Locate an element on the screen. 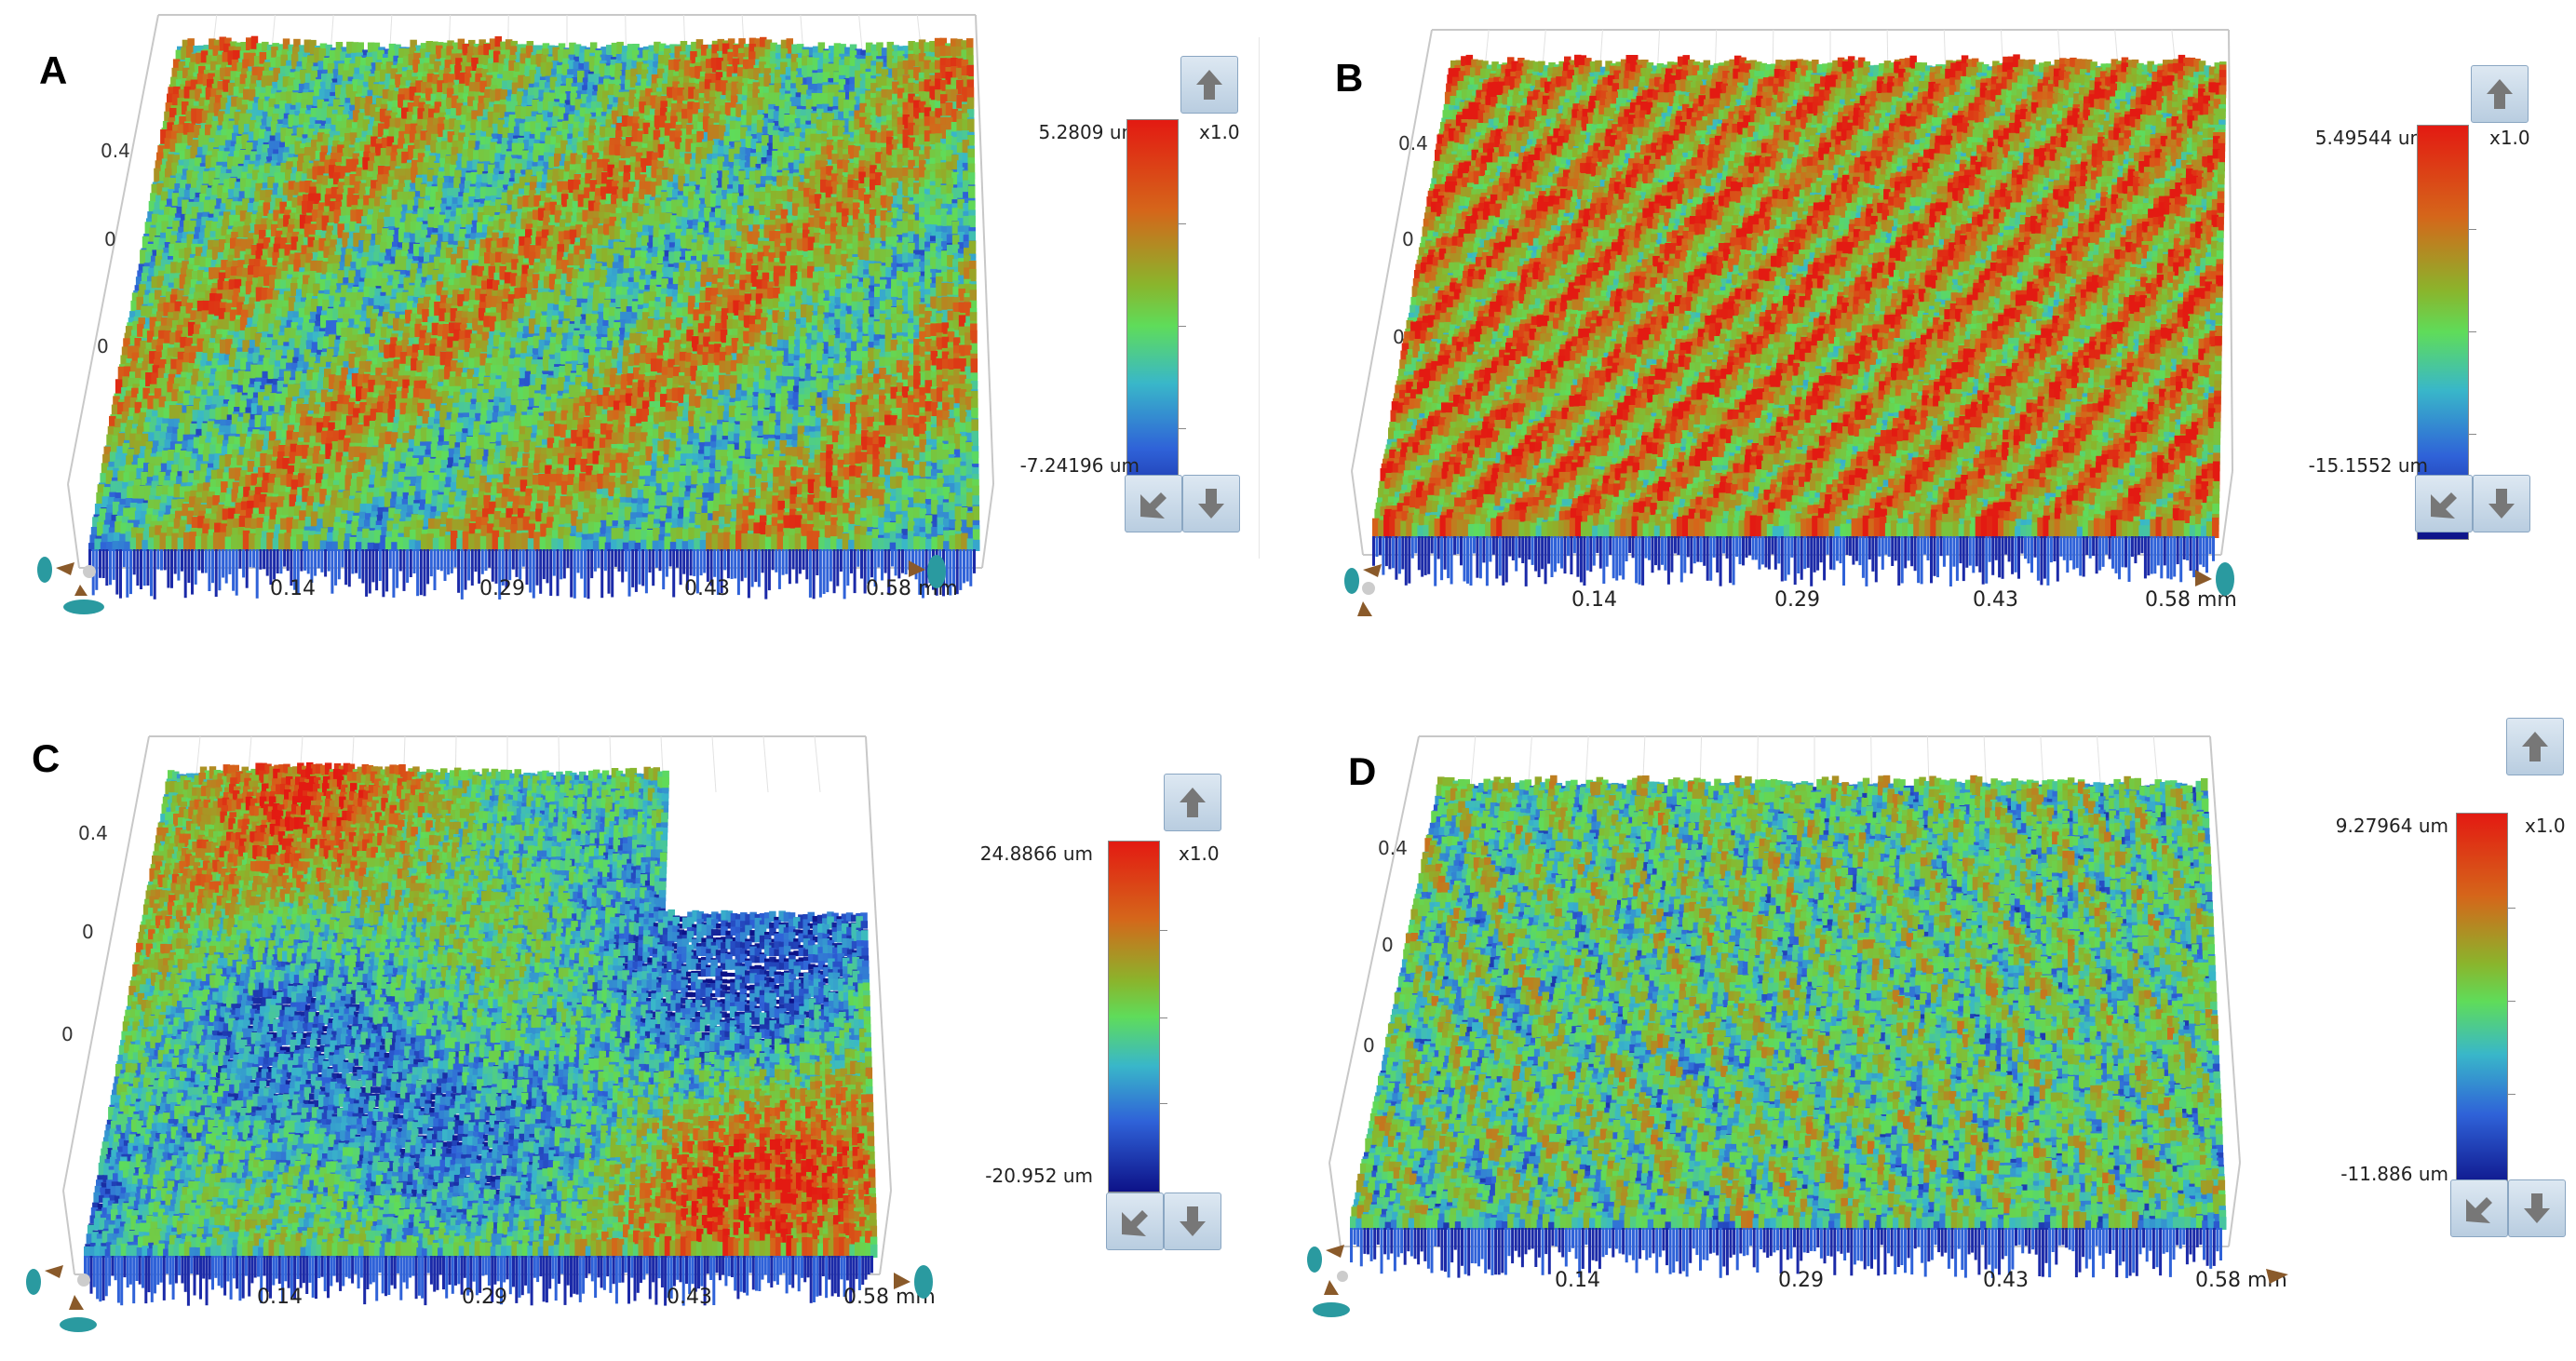 The width and height of the screenshot is (2576, 1361). max-height-label: 9.27964 um is located at coordinates (2392, 826).